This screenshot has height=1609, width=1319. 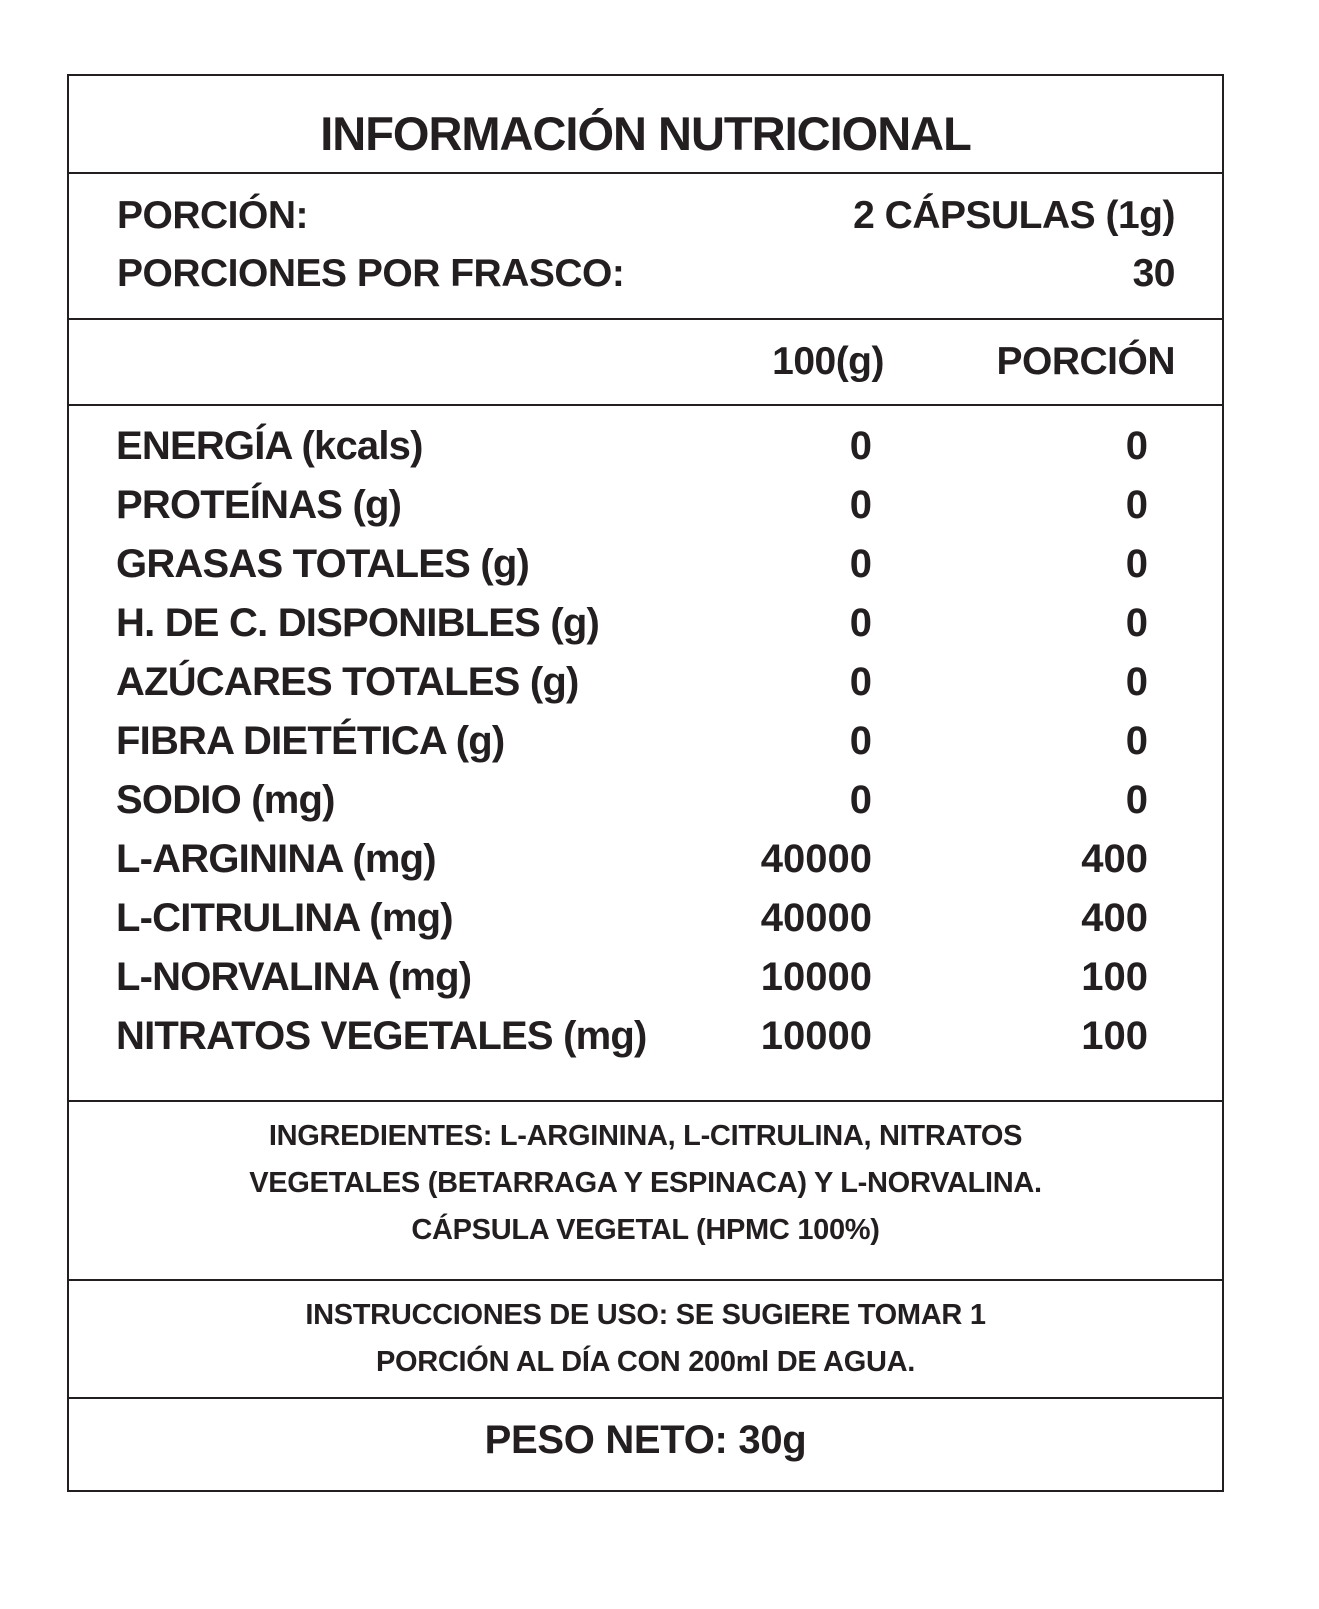 I want to click on nutrient-name: FIBRA DIETÉTICA (g), so click(x=310, y=741).